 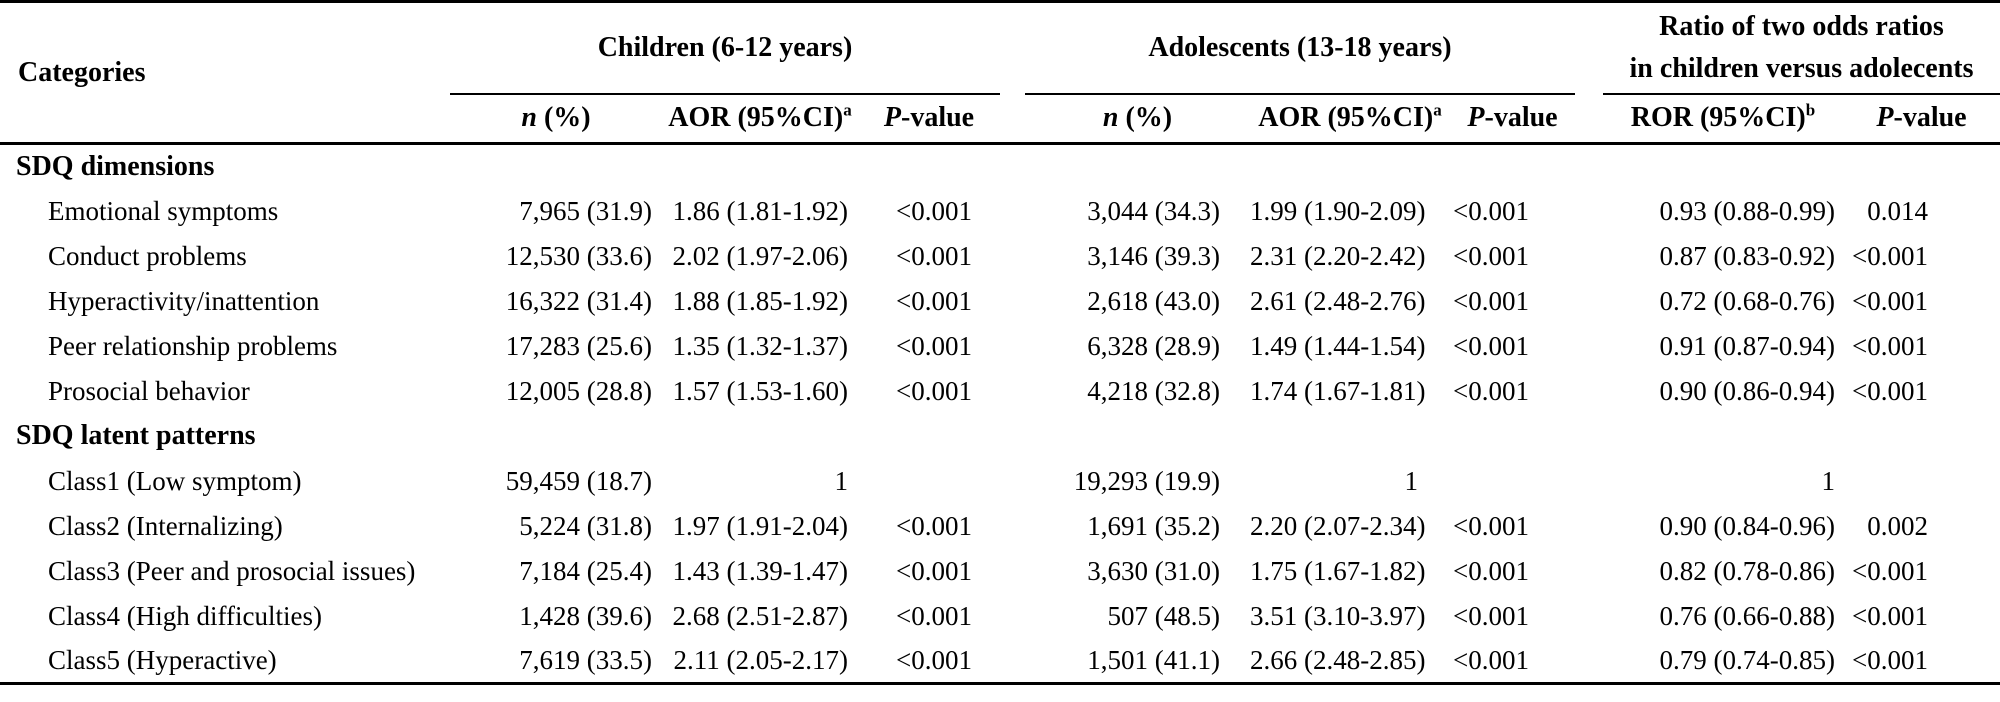 I want to click on cell-a-p, so click(x=1512, y=481).